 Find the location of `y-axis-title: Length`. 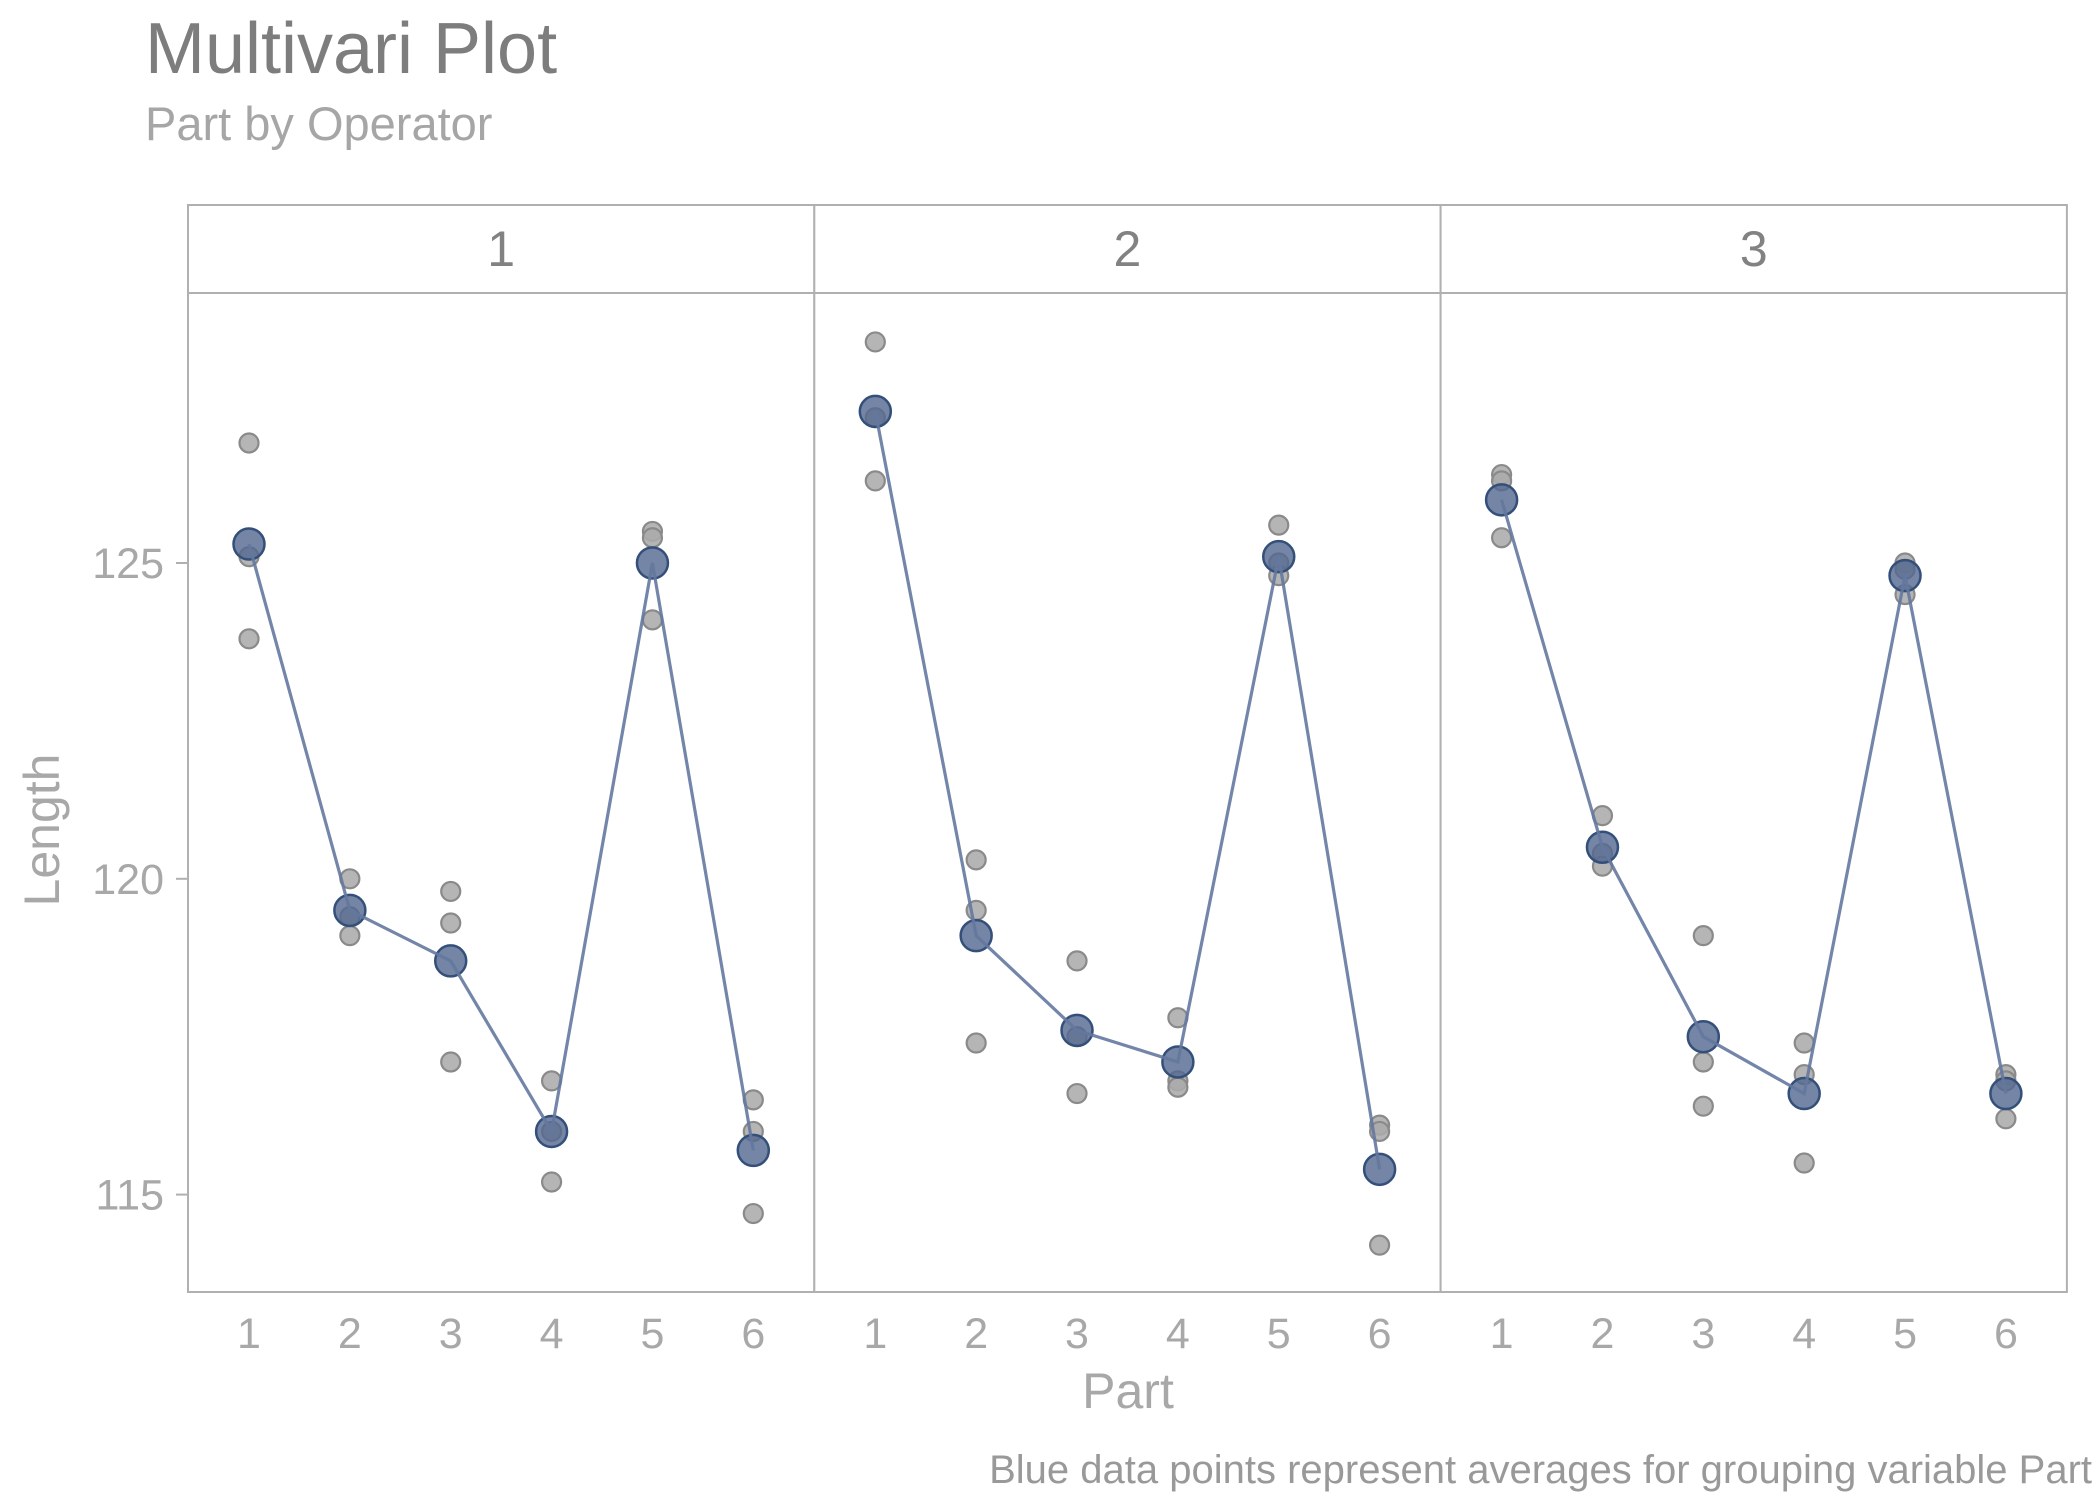

y-axis-title: Length is located at coordinates (42, 830).